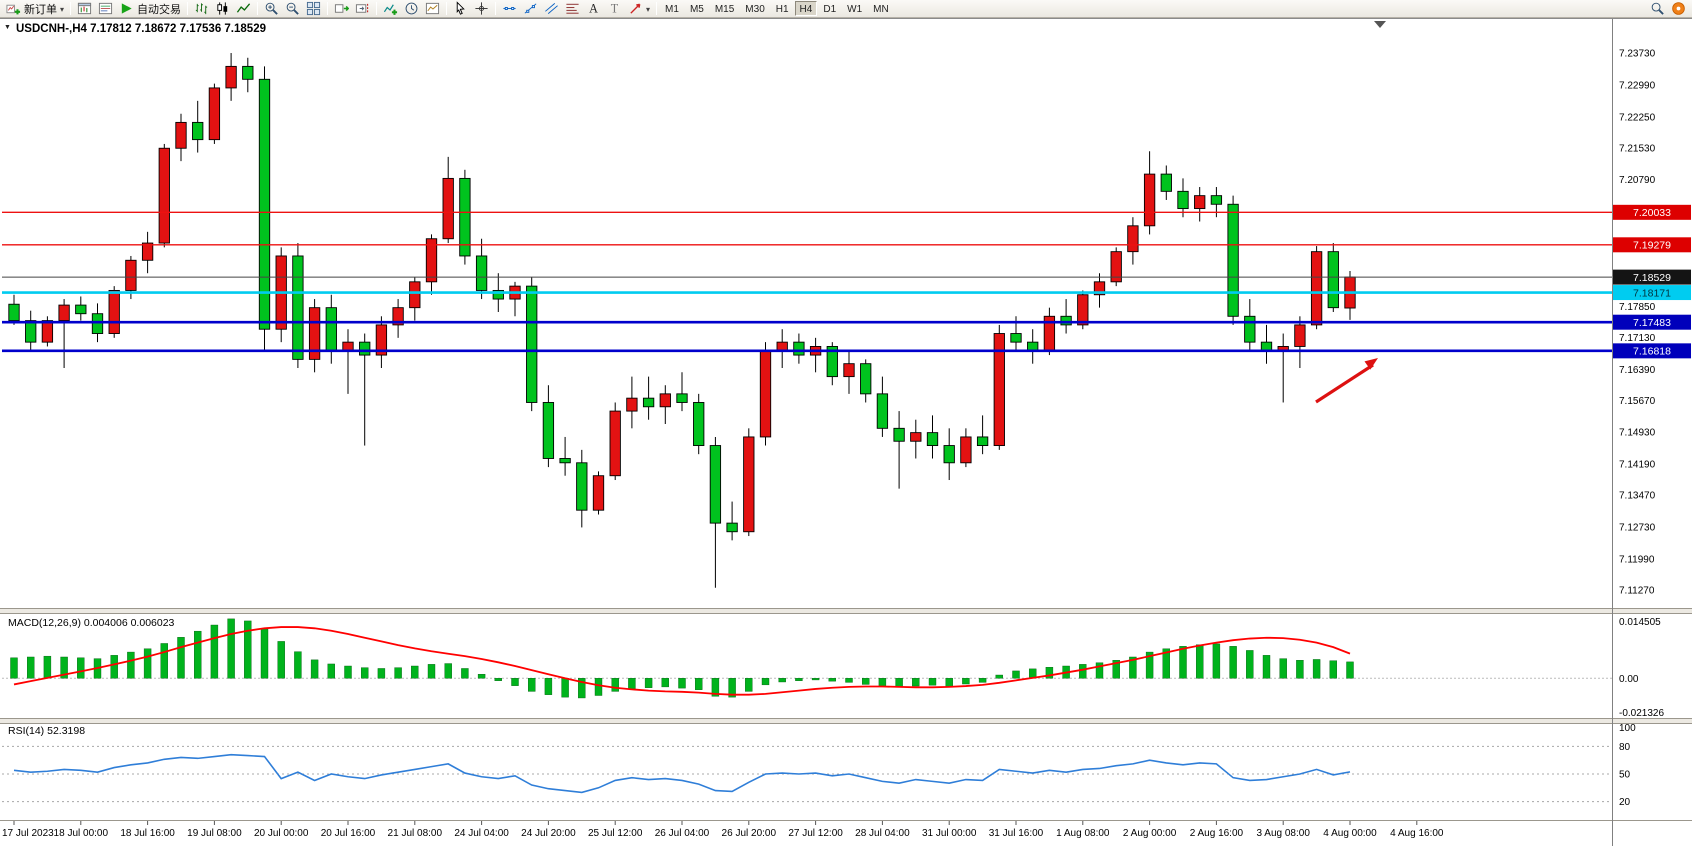  I want to click on crosshair-icon, so click(481, 8).